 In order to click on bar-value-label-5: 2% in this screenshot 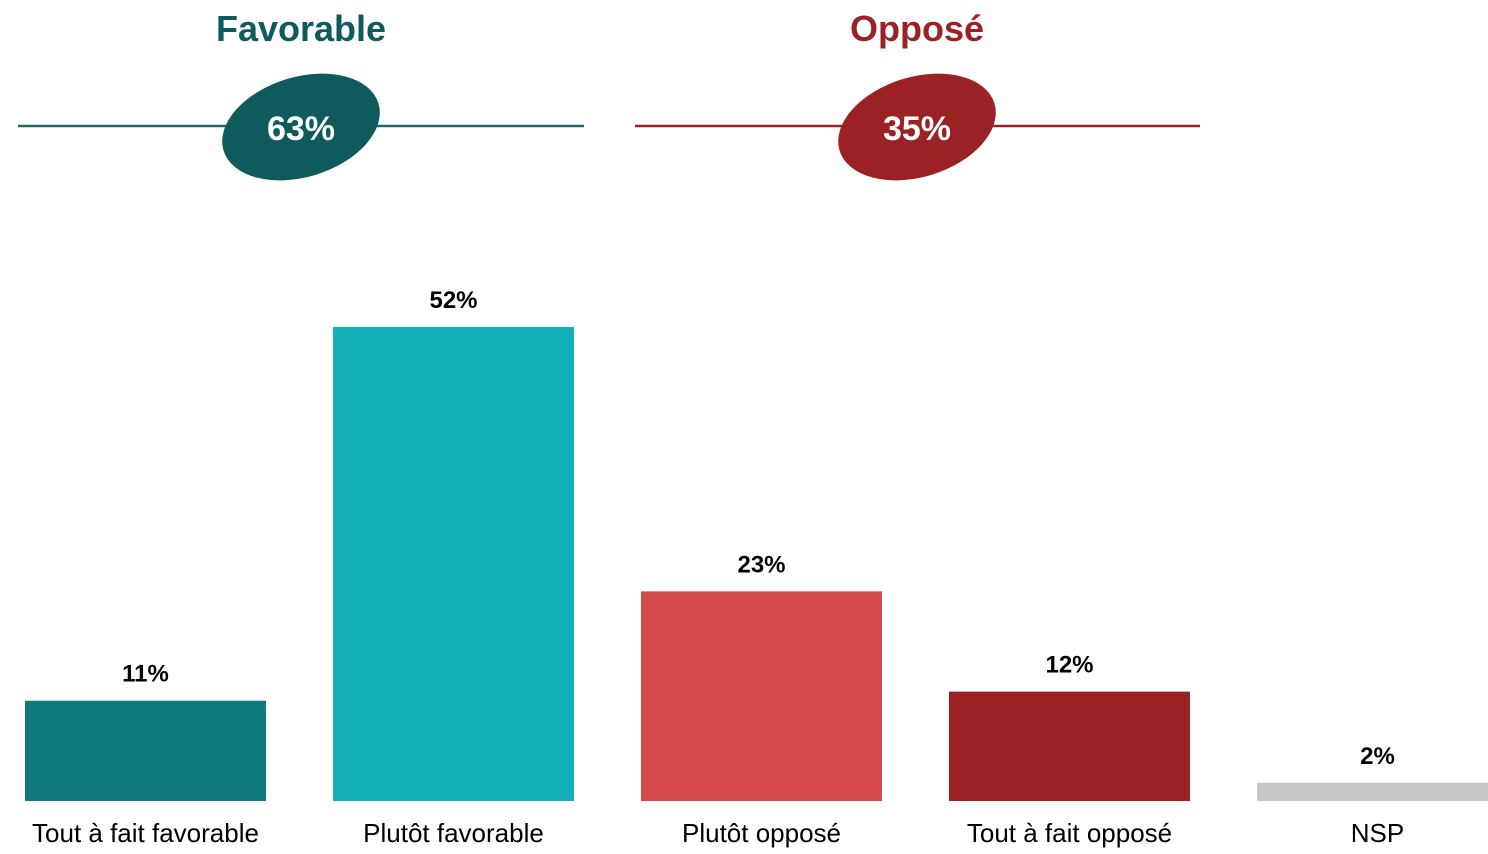, I will do `click(1377, 756)`.